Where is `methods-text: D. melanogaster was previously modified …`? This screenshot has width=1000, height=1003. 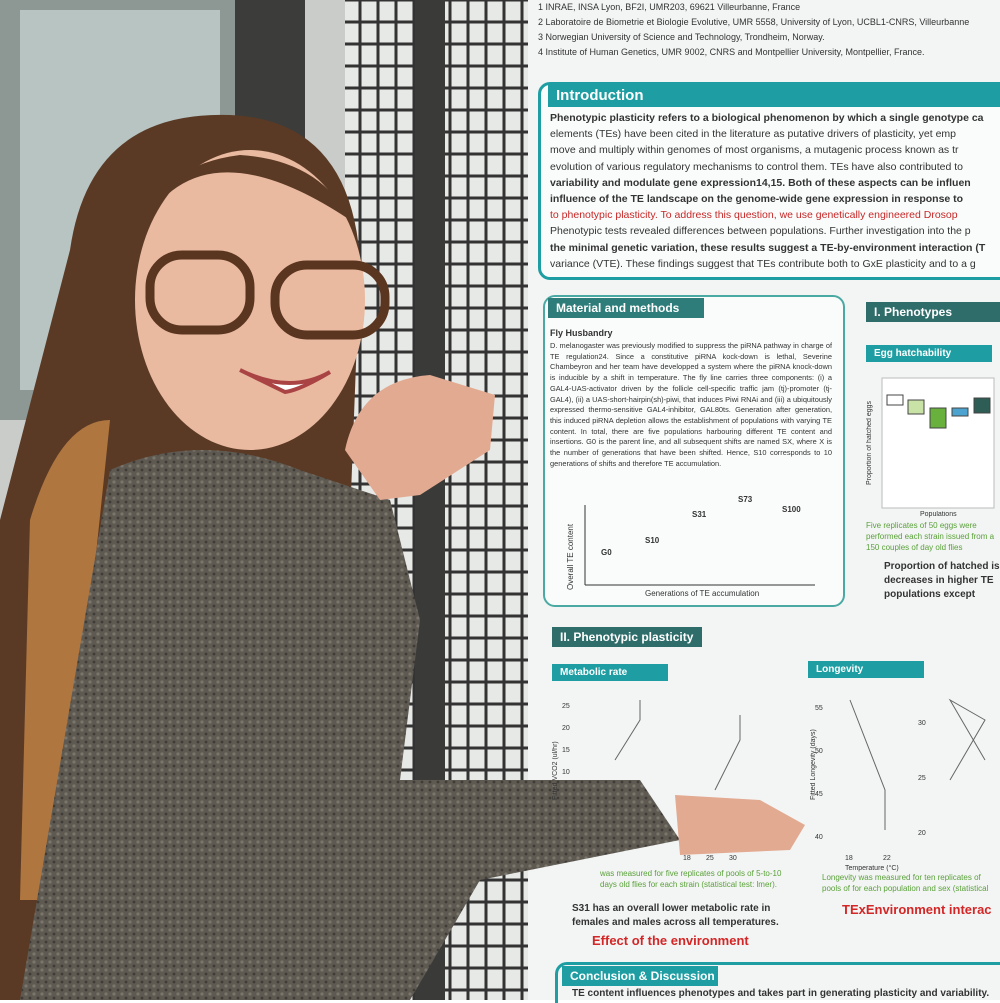
methods-text: D. melanogaster was previously modified … is located at coordinates (691, 404).